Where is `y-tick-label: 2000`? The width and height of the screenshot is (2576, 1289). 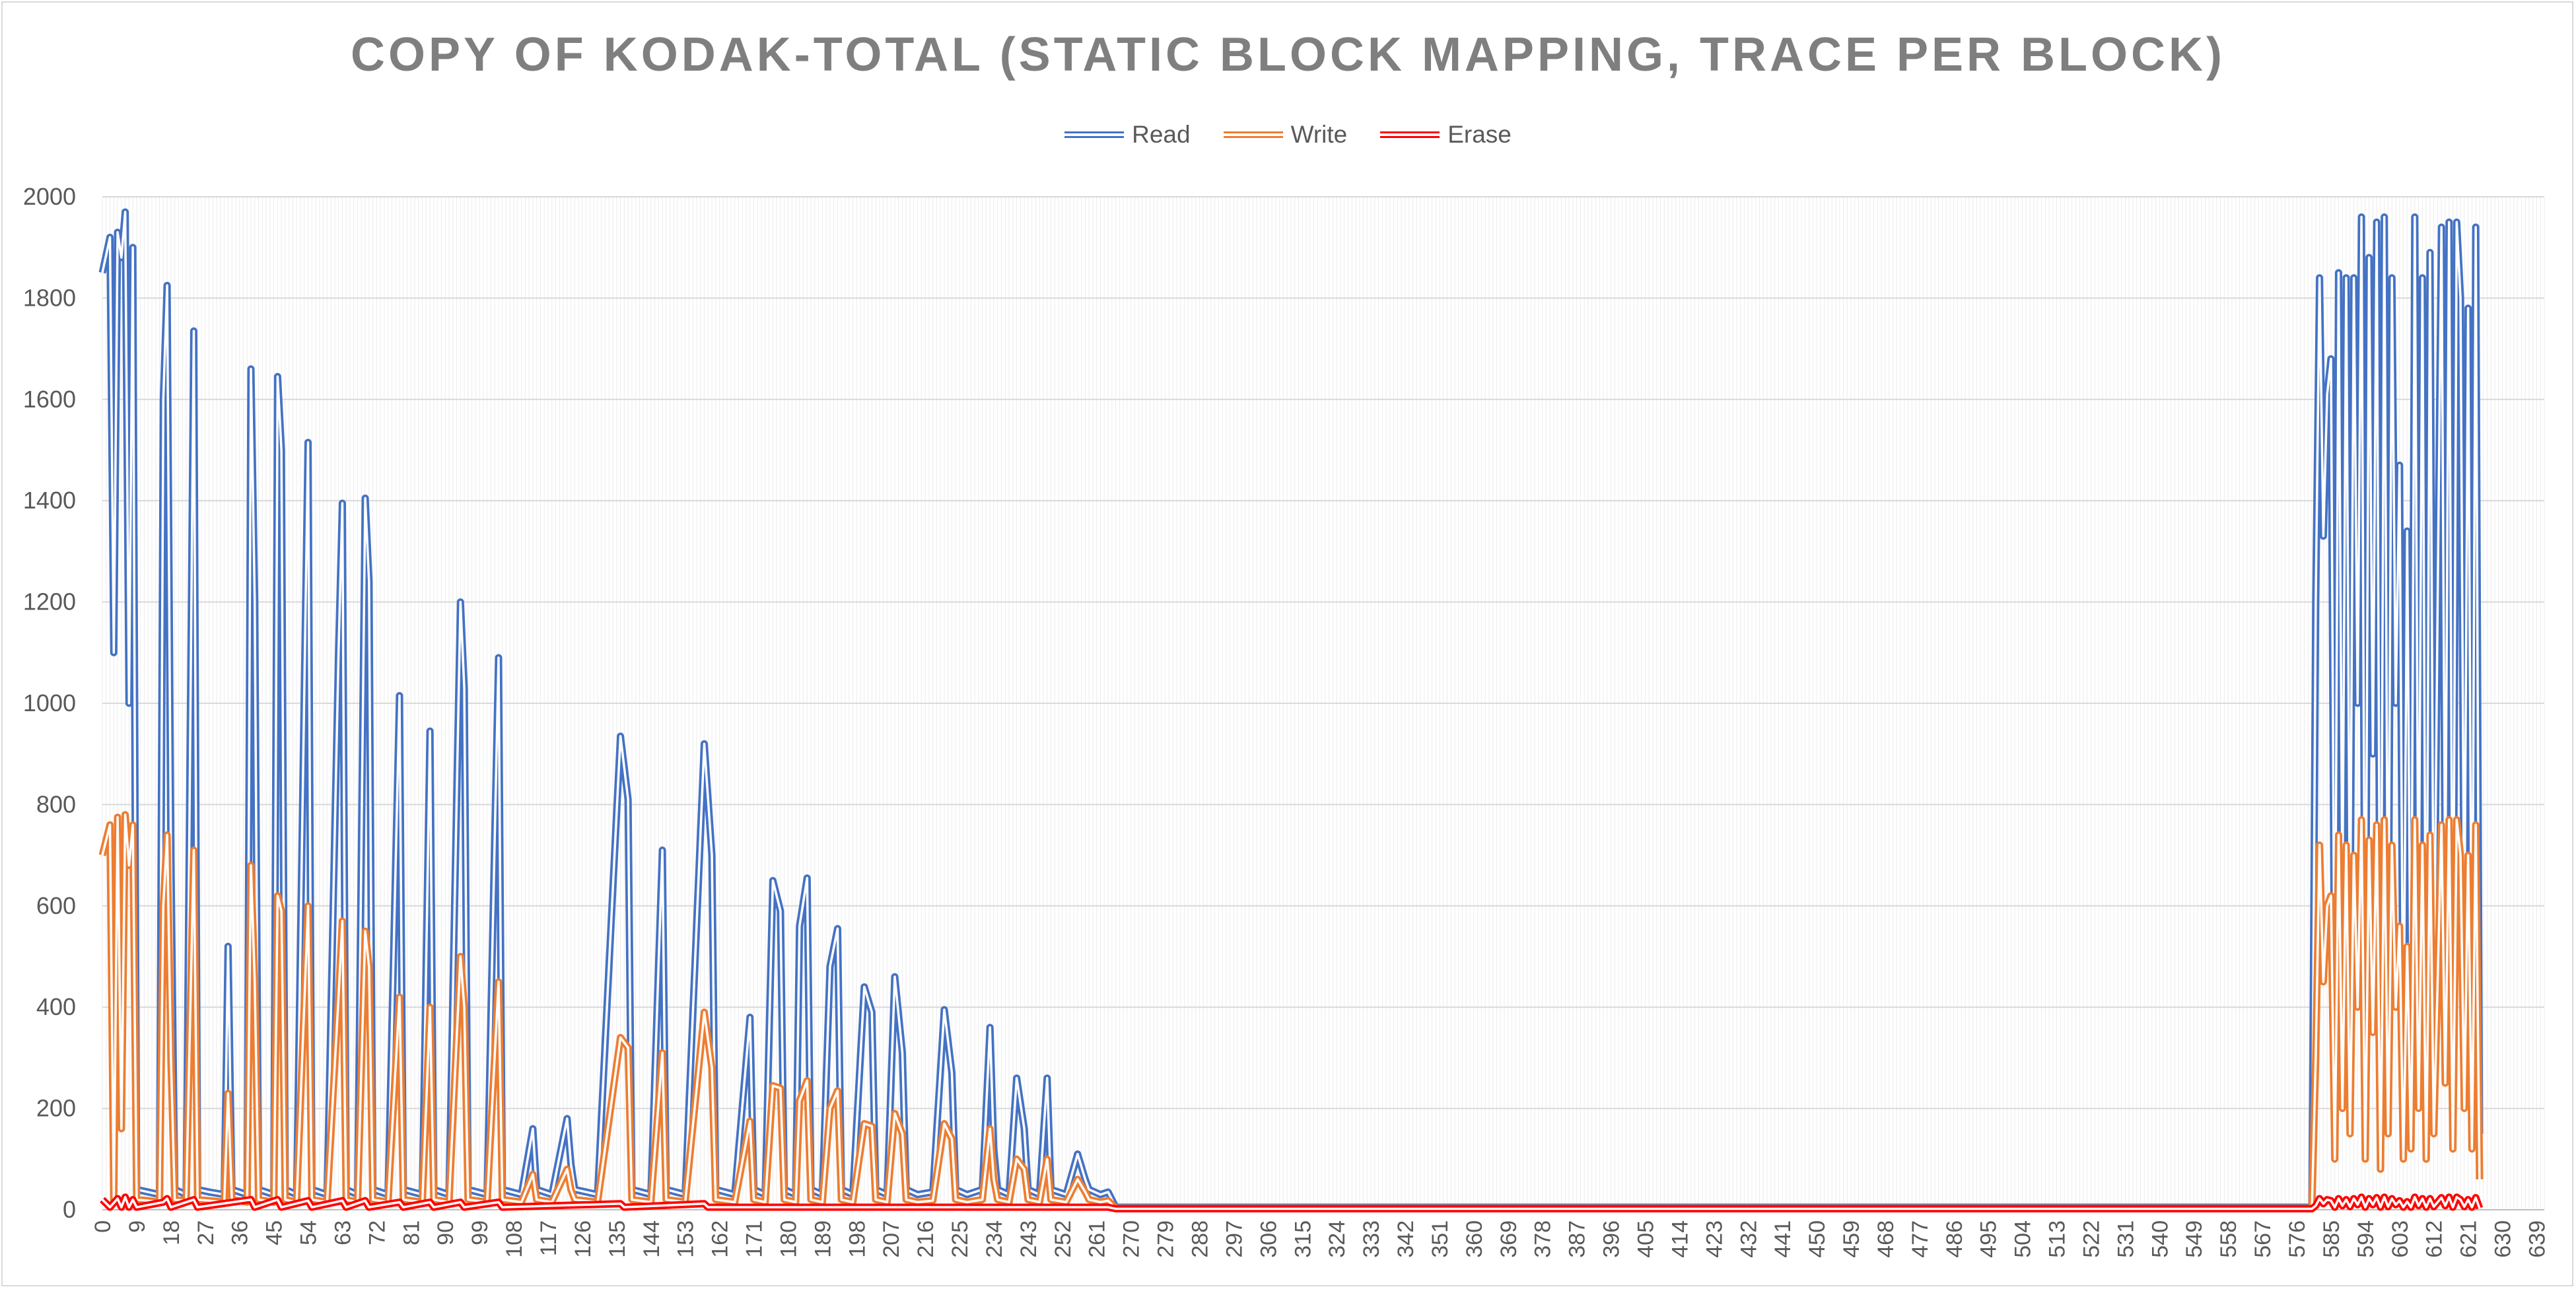 y-tick-label: 2000 is located at coordinates (50, 196).